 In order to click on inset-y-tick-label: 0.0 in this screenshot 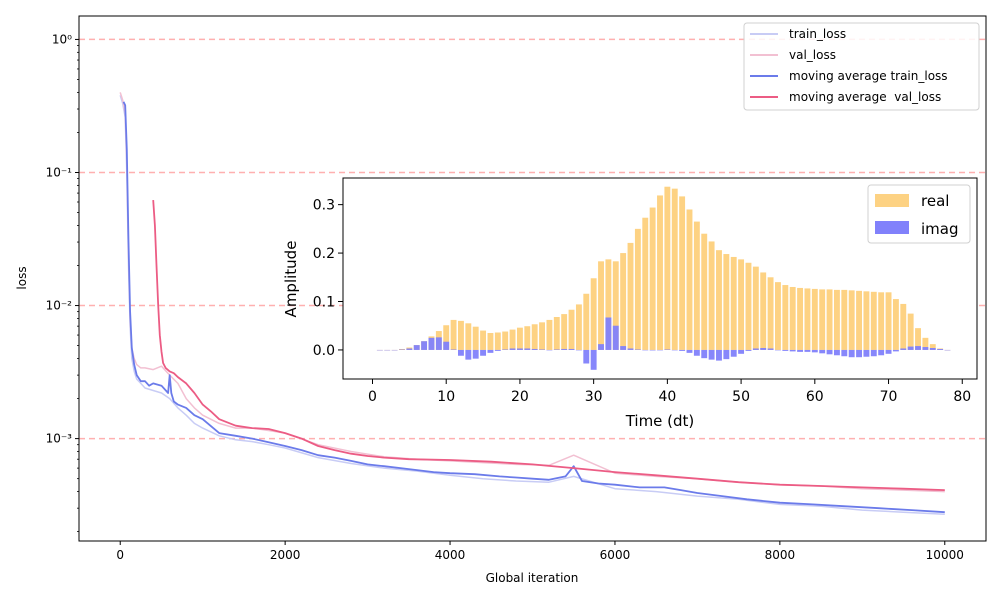, I will do `click(324, 351)`.